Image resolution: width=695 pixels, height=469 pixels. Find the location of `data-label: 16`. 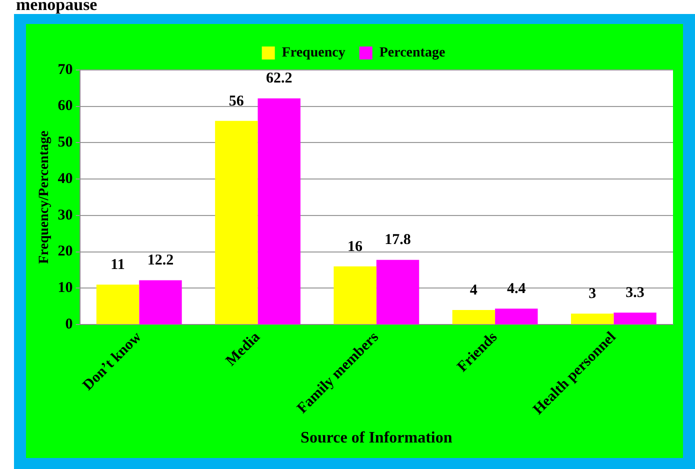

data-label: 16 is located at coordinates (356, 246).